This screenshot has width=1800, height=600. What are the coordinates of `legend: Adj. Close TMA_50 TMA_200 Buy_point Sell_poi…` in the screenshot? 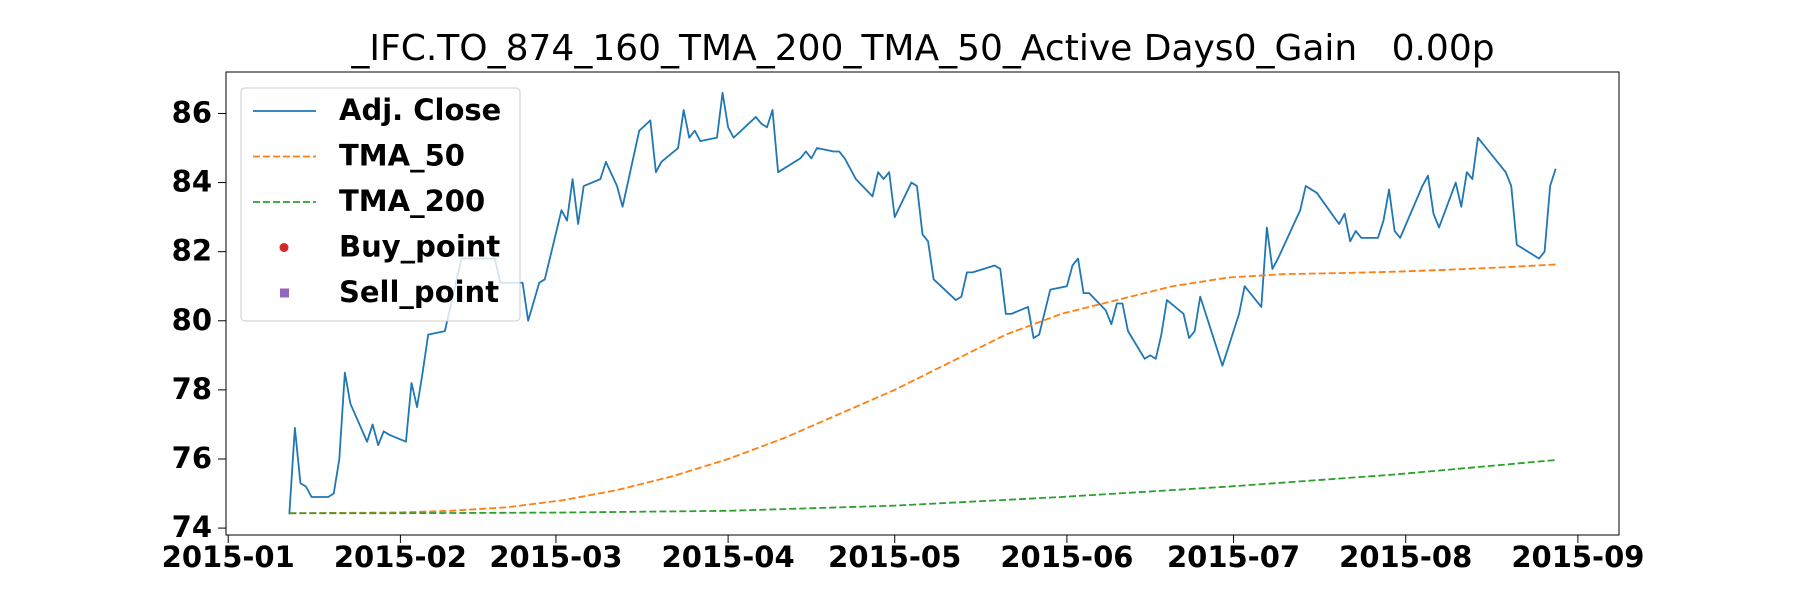 It's located at (380, 204).